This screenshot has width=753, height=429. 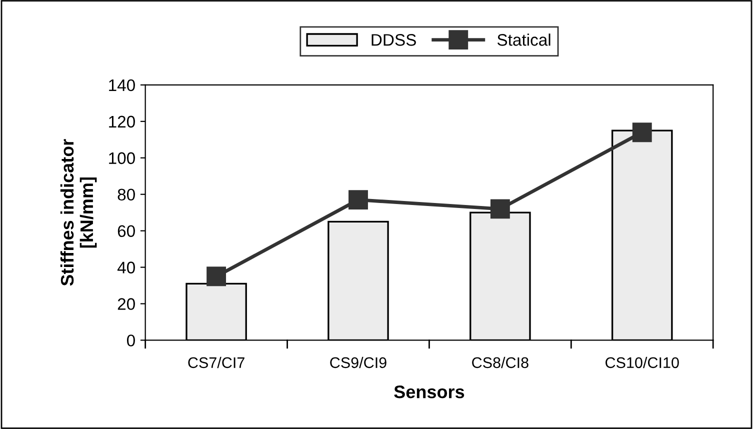 What do you see at coordinates (122, 158) in the screenshot?
I see `y-tick-label: 100` at bounding box center [122, 158].